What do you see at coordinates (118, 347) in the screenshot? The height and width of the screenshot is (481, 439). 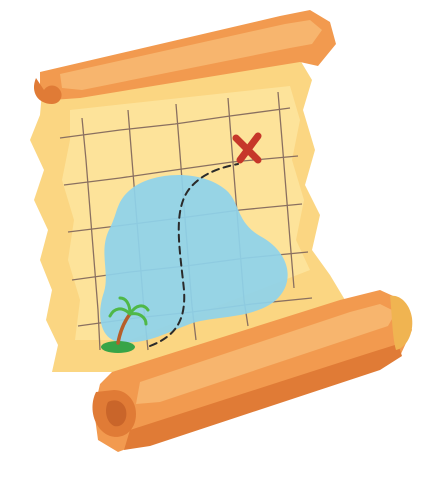 I see `island` at bounding box center [118, 347].